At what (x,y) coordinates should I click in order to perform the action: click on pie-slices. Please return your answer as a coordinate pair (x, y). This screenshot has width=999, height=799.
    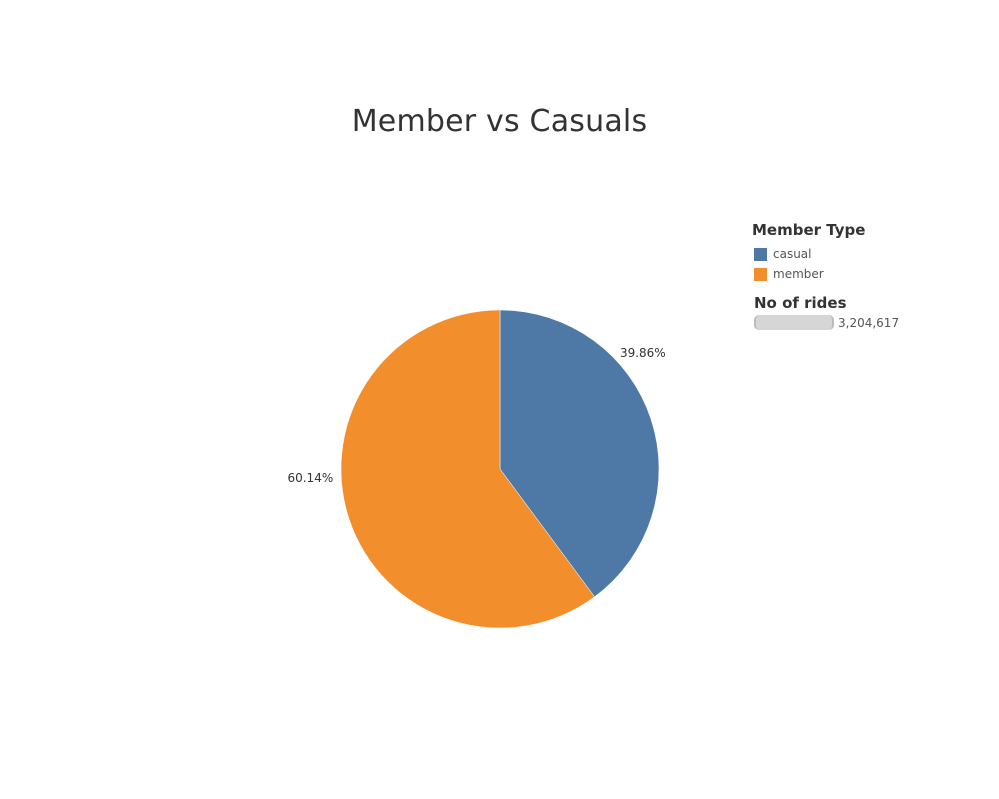
    Looking at the image, I should click on (500, 469).